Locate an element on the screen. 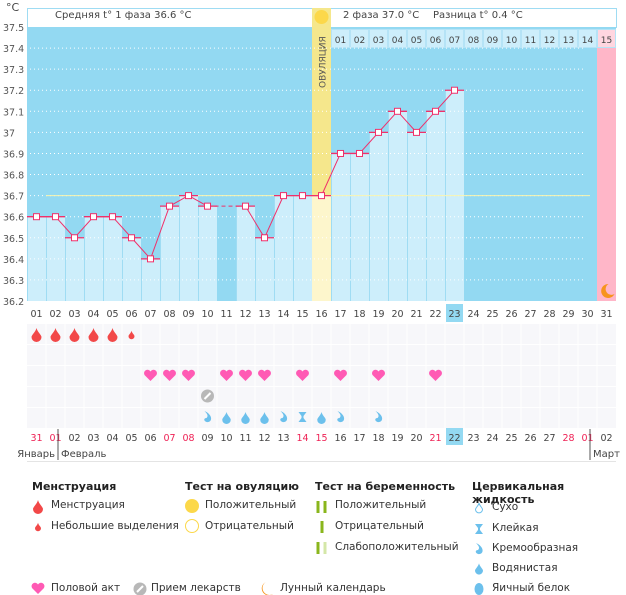  legend-fluid-sticky: Клейкая is located at coordinates (515, 528).